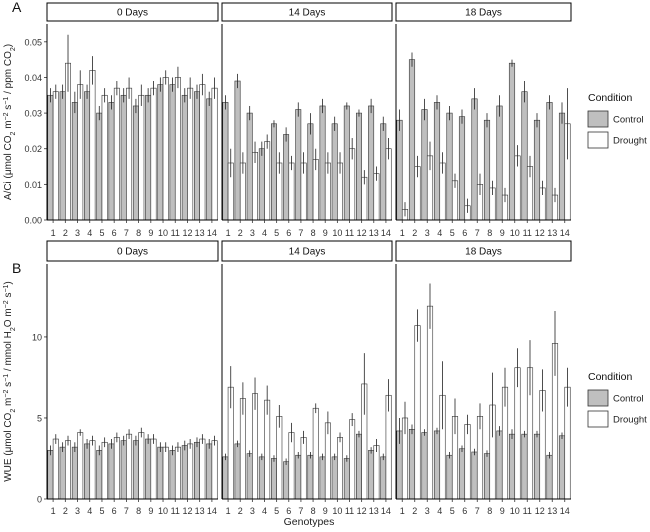 This screenshot has width=650, height=532. What do you see at coordinates (515, 233) in the screenshot?
I see `x-tick-label: 10` at bounding box center [515, 233].